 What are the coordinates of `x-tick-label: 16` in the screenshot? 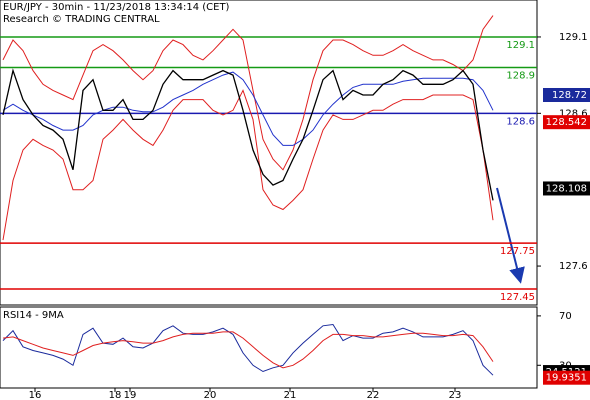 It's located at (35, 395).